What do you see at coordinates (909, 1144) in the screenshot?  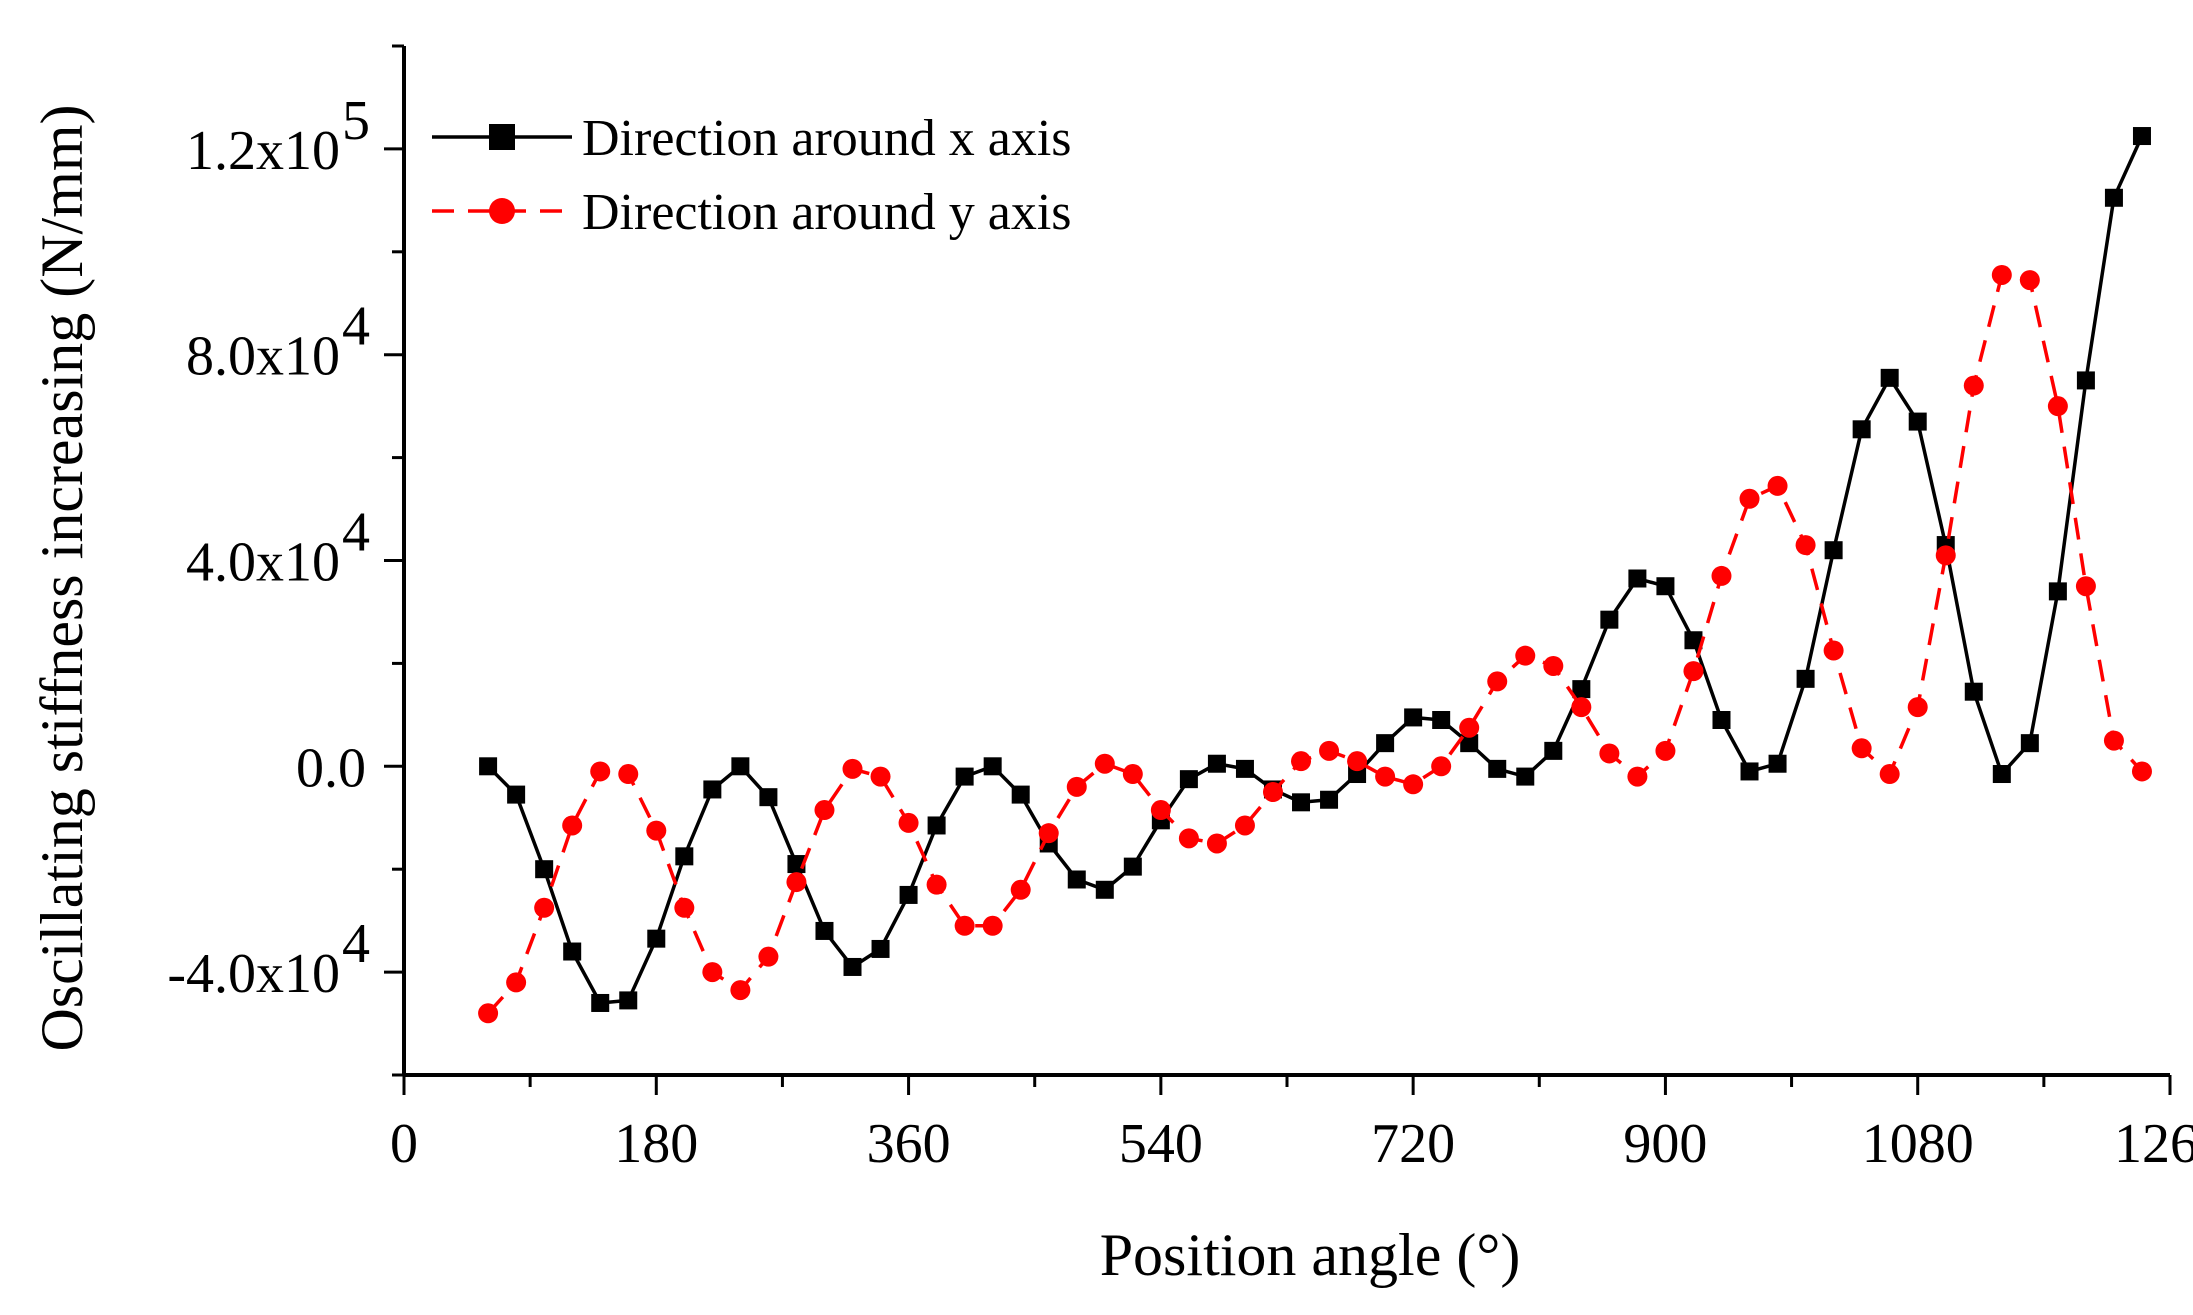 I see `x-tick-label: 360` at bounding box center [909, 1144].